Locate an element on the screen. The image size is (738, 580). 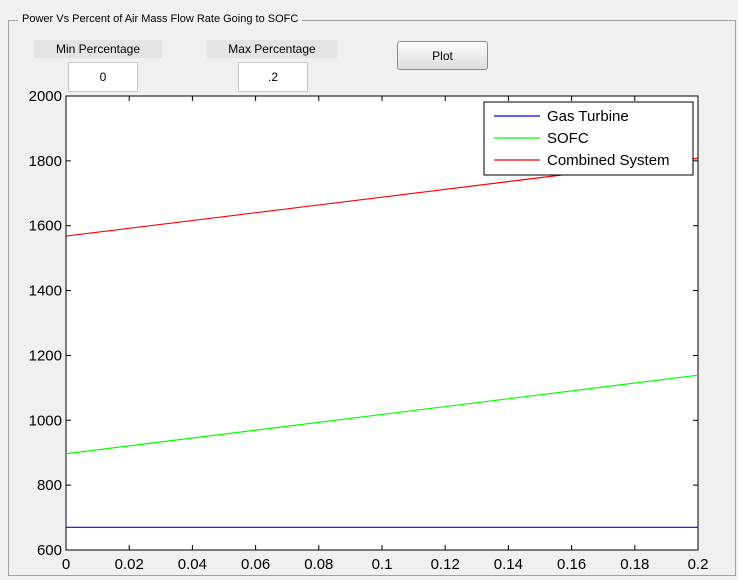
x-tick-label: 0.16 is located at coordinates (571, 564).